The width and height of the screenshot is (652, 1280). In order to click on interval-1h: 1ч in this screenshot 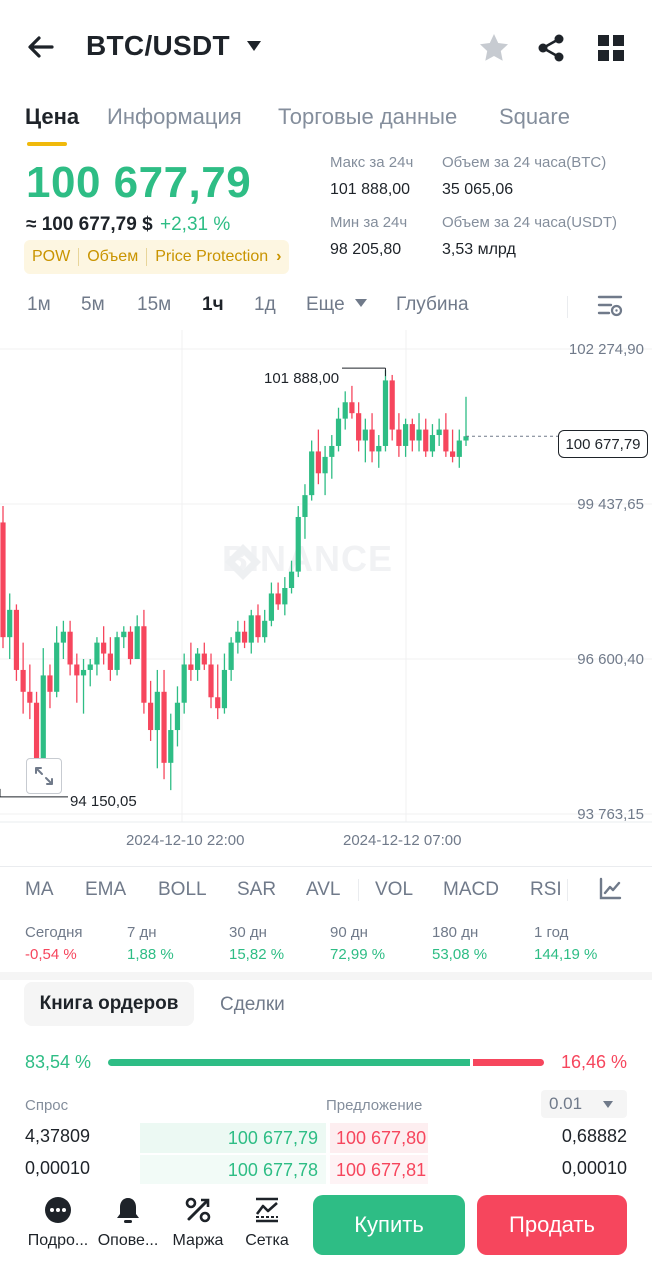, I will do `click(213, 304)`.